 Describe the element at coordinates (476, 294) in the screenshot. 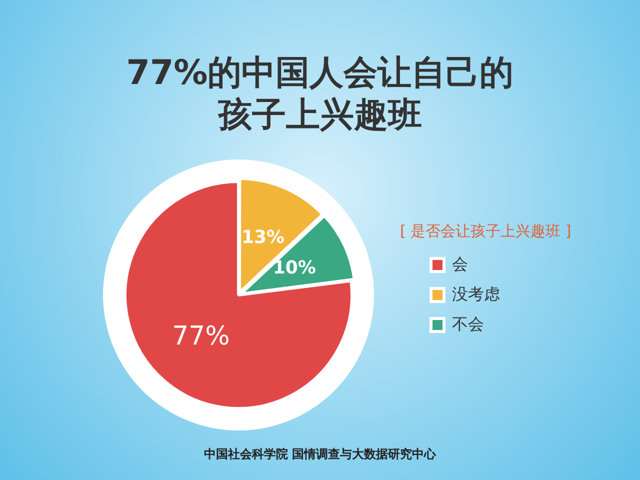

I see `legend-label: 没考虑` at that location.